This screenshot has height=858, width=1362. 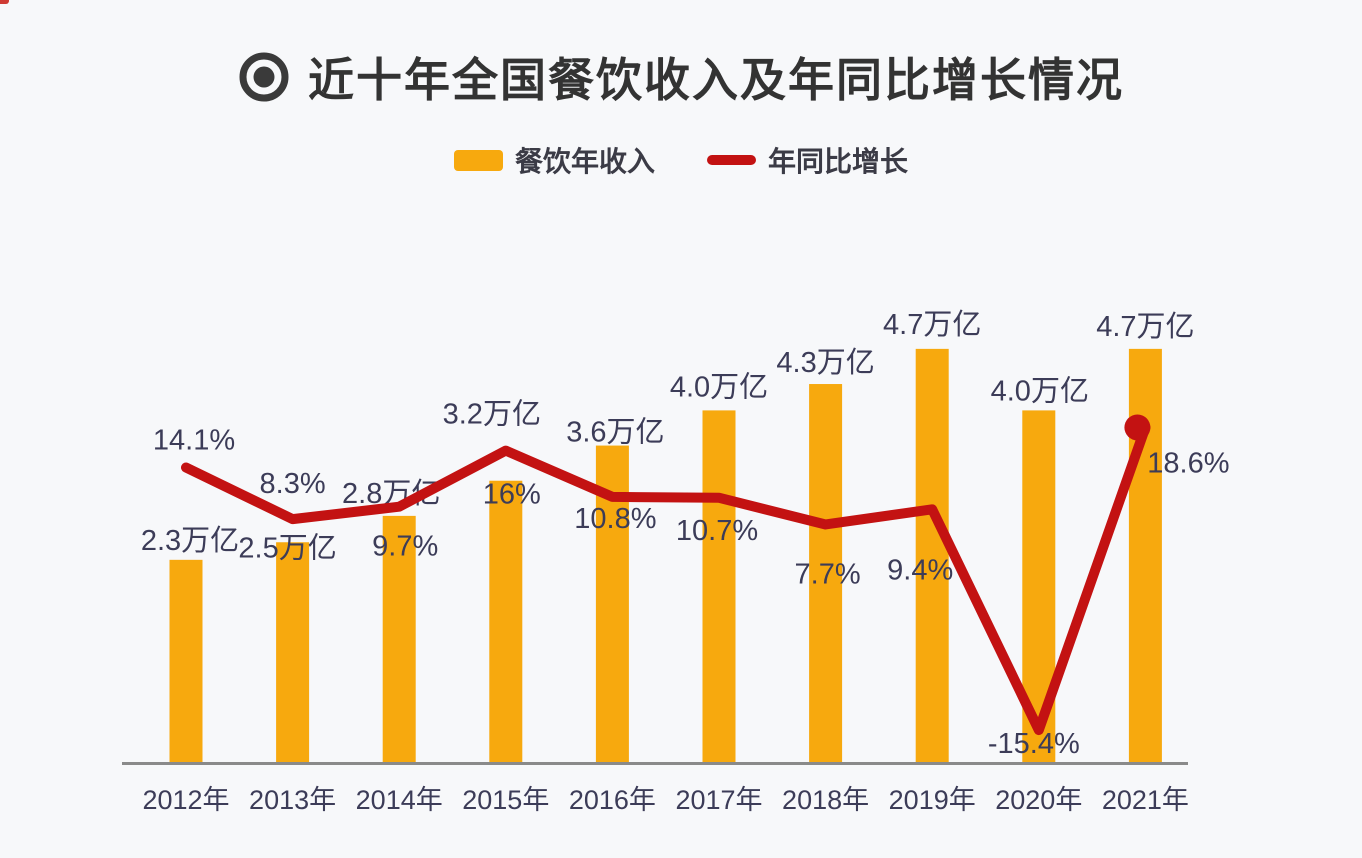 I want to click on legend-item-growth: 年同比增长, so click(x=807, y=160).